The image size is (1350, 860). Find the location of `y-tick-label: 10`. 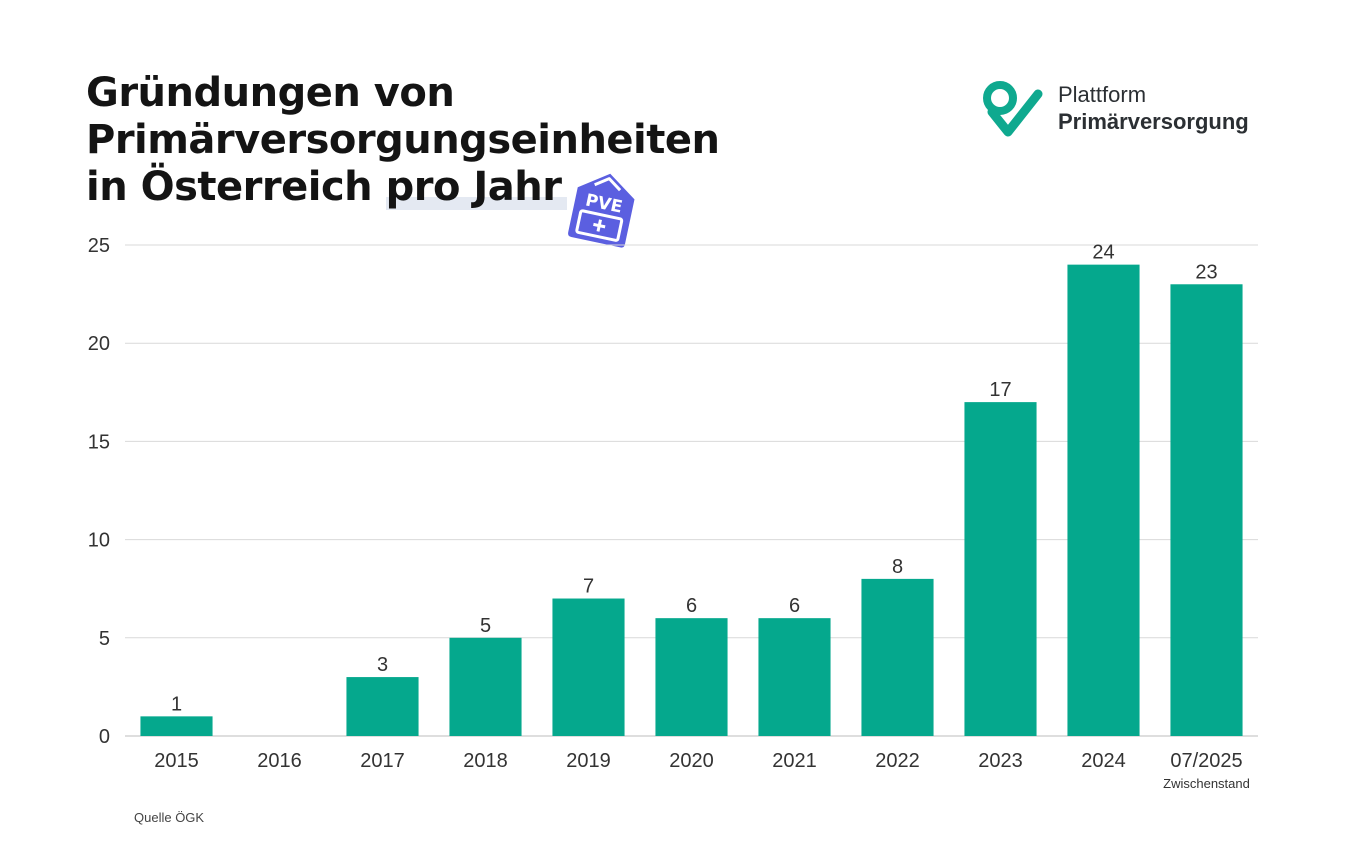

y-tick-label: 10 is located at coordinates (99, 541).